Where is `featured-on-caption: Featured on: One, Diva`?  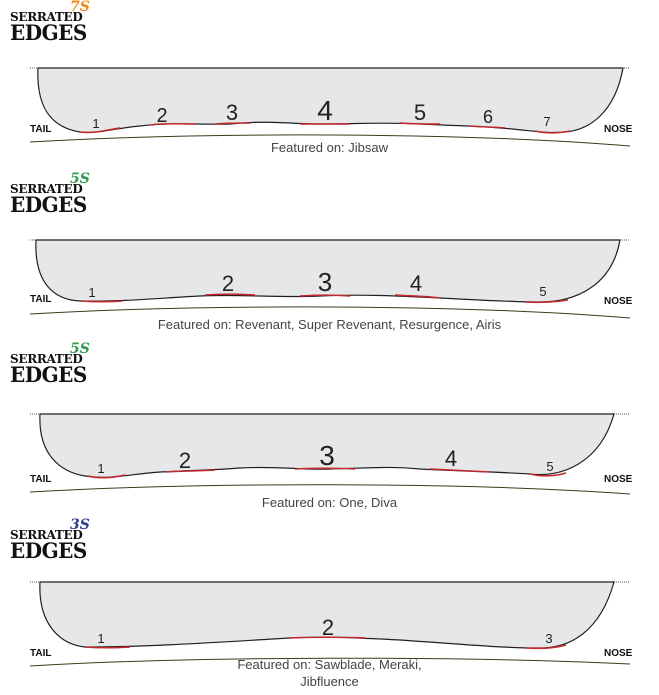
featured-on-caption: Featured on: One, Diva is located at coordinates (329, 502).